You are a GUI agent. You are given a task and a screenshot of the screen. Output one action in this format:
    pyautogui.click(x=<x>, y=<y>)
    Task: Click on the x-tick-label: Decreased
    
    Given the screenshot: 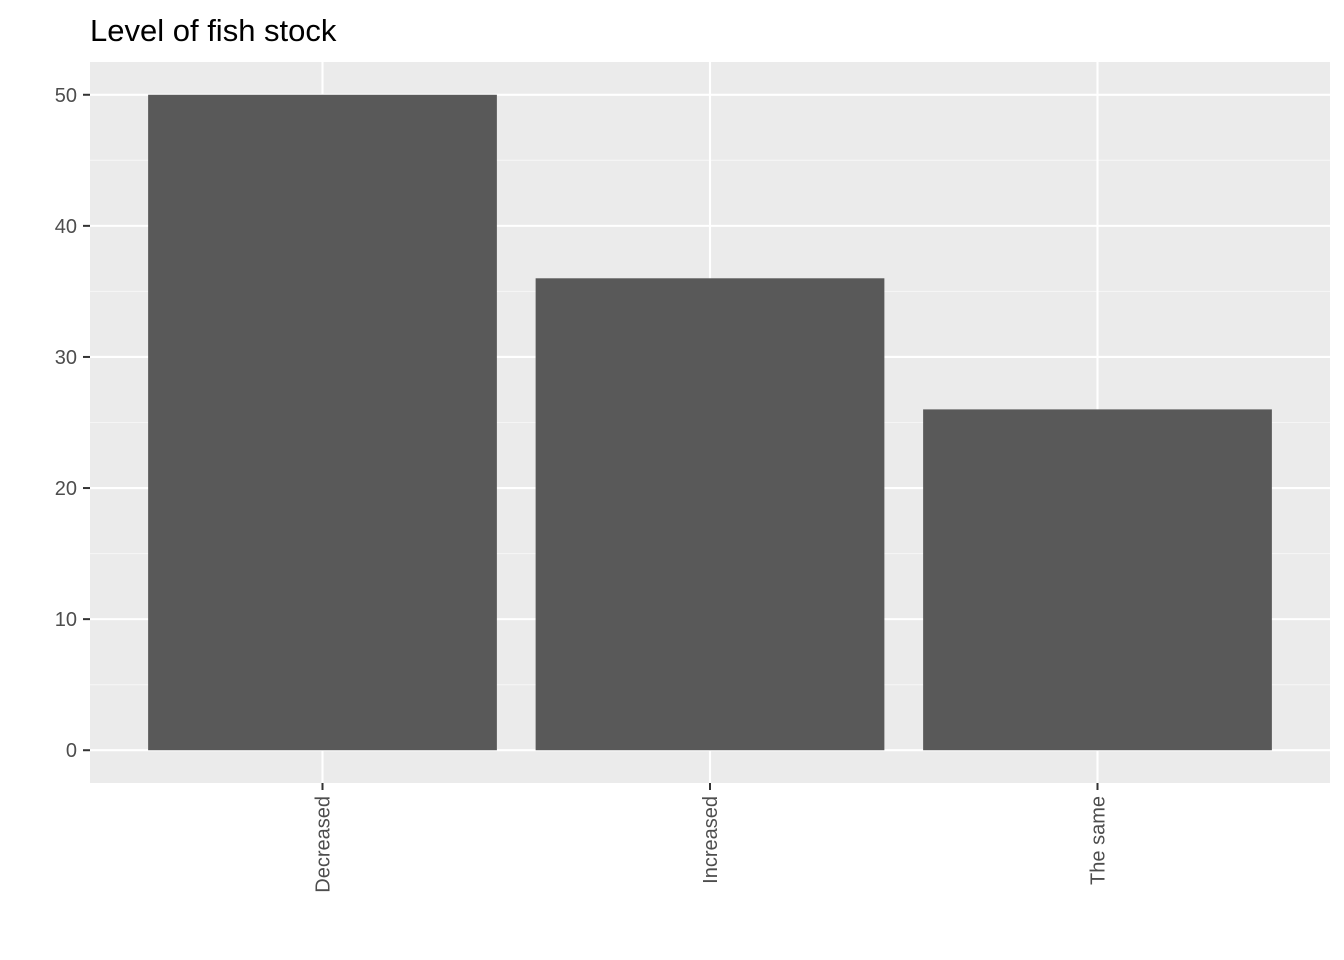 What is the action you would take?
    pyautogui.click(x=324, y=844)
    